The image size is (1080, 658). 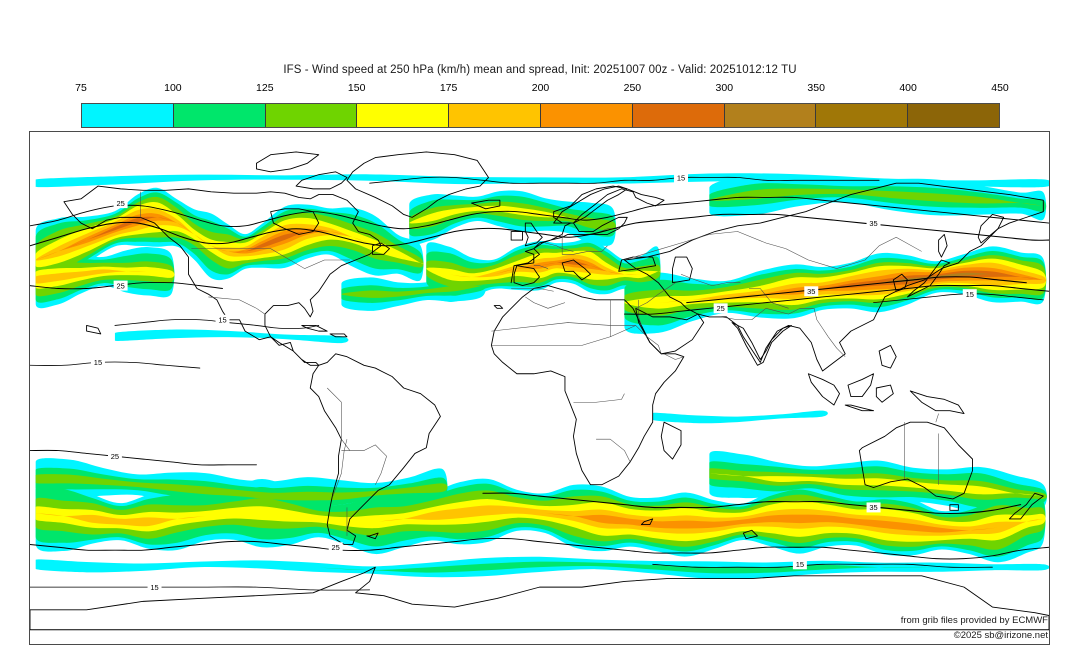 What do you see at coordinates (1000, 88) in the screenshot?
I see `colorbar-tick-450: 450` at bounding box center [1000, 88].